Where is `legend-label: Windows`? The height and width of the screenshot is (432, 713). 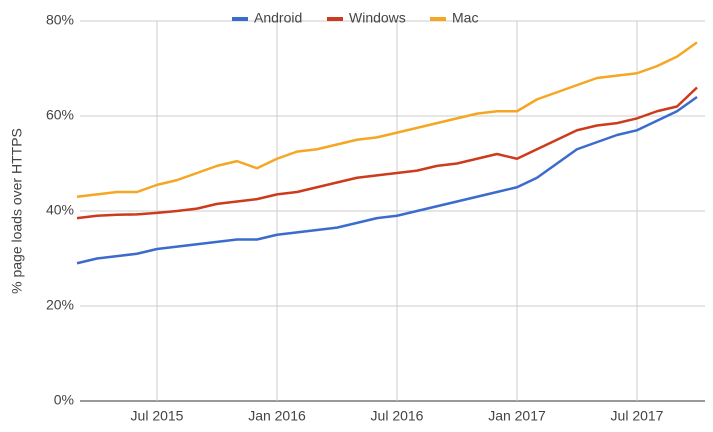
legend-label: Windows is located at coordinates (377, 18).